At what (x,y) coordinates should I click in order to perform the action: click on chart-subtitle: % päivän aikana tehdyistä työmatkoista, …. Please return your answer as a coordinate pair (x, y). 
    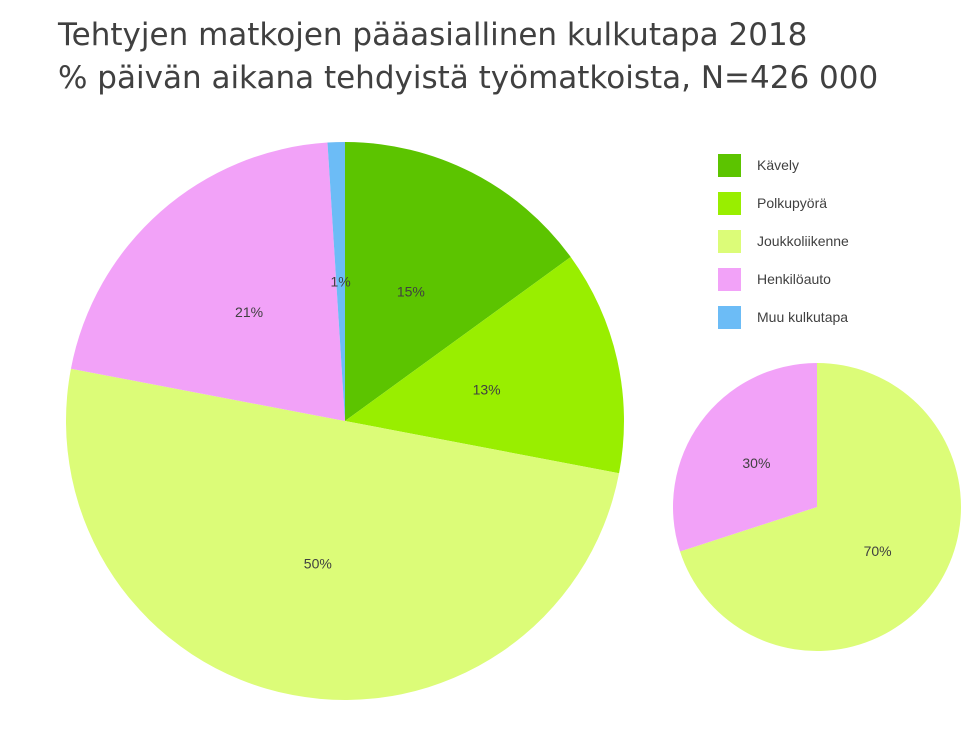
    Looking at the image, I should click on (468, 78).